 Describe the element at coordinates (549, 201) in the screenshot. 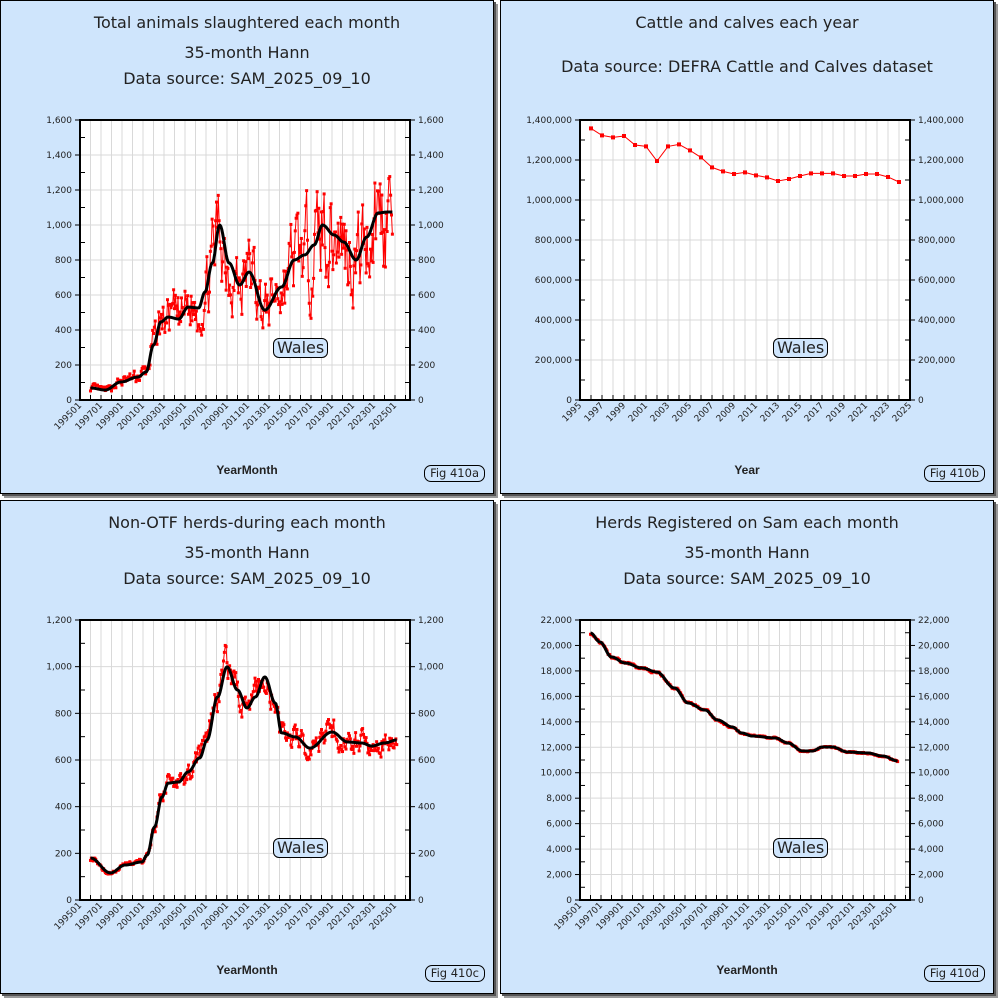

I see `y-tick-label: 1,000,000` at that location.